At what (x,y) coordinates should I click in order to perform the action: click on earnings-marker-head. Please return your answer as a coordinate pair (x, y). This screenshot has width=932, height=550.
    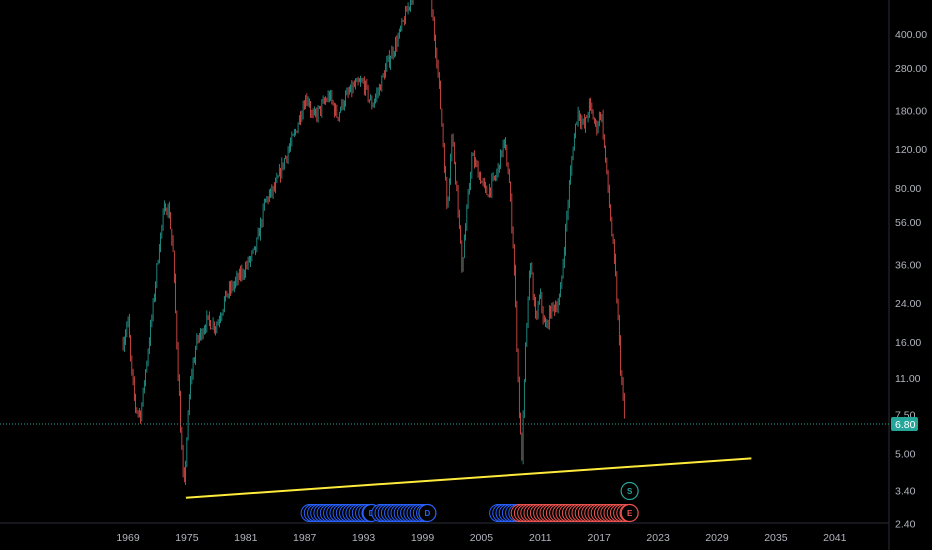
    Looking at the image, I should click on (629, 513).